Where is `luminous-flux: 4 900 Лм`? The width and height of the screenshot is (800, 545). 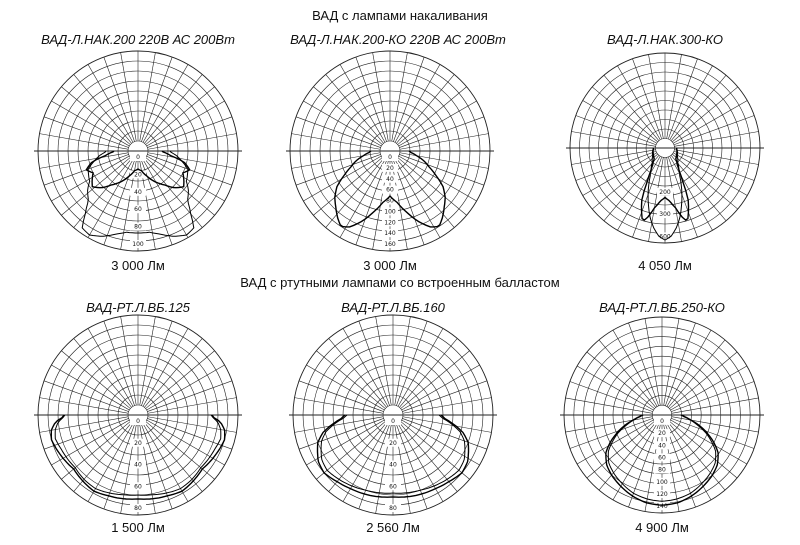
luminous-flux: 4 900 Лм is located at coordinates (662, 527).